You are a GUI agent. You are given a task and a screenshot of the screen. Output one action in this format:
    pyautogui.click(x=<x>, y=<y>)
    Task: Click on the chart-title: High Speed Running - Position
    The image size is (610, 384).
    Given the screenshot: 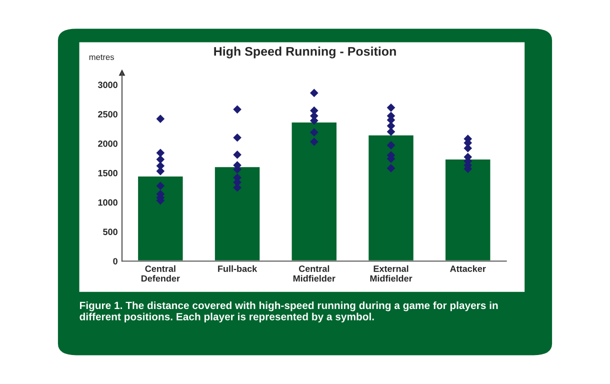 What is the action you would take?
    pyautogui.click(x=305, y=52)
    